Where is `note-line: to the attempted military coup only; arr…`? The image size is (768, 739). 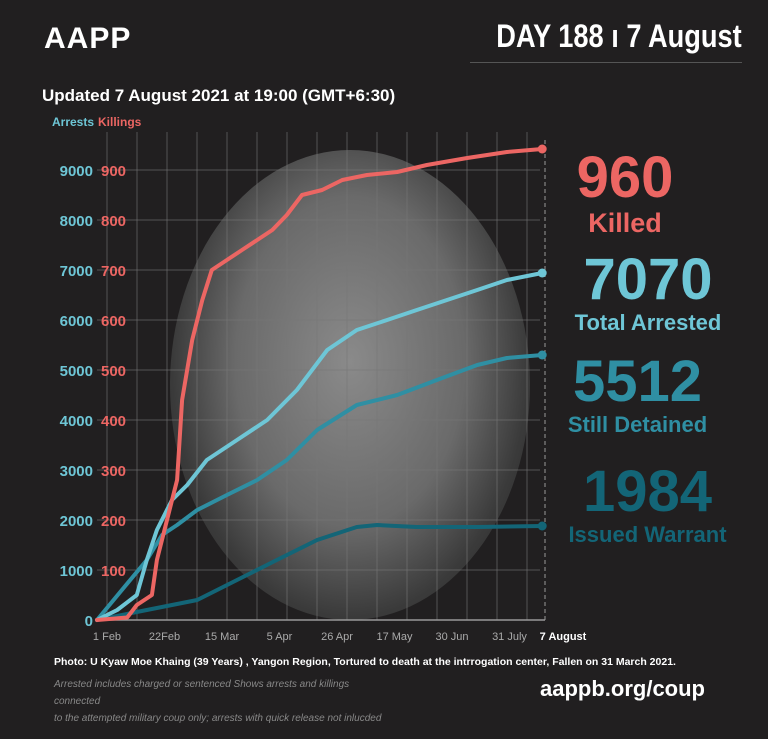 note-line: to the attempted military coup only; arr… is located at coordinates (218, 718).